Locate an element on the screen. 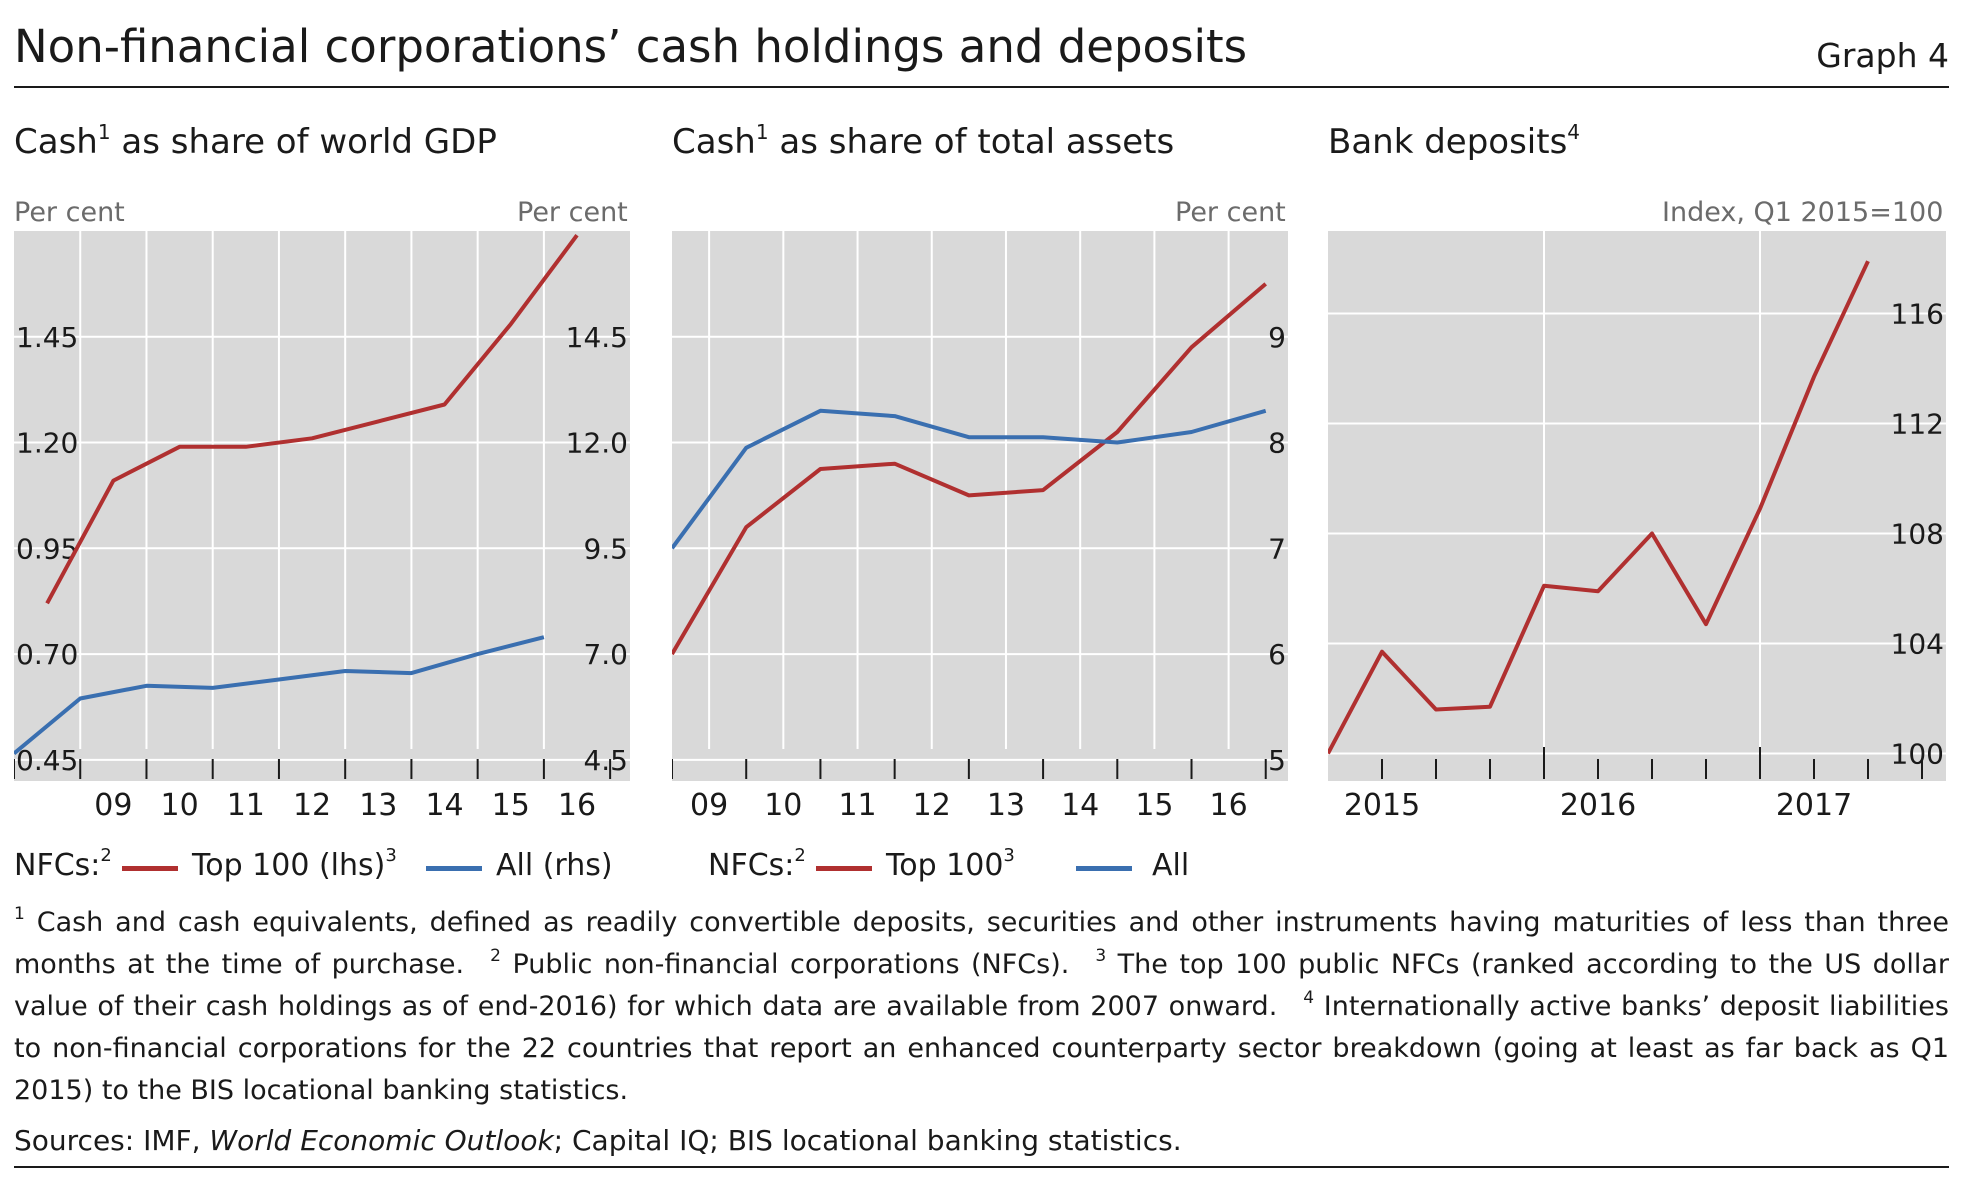  panel1-ytick-right: 12.0 is located at coordinates (597, 443).